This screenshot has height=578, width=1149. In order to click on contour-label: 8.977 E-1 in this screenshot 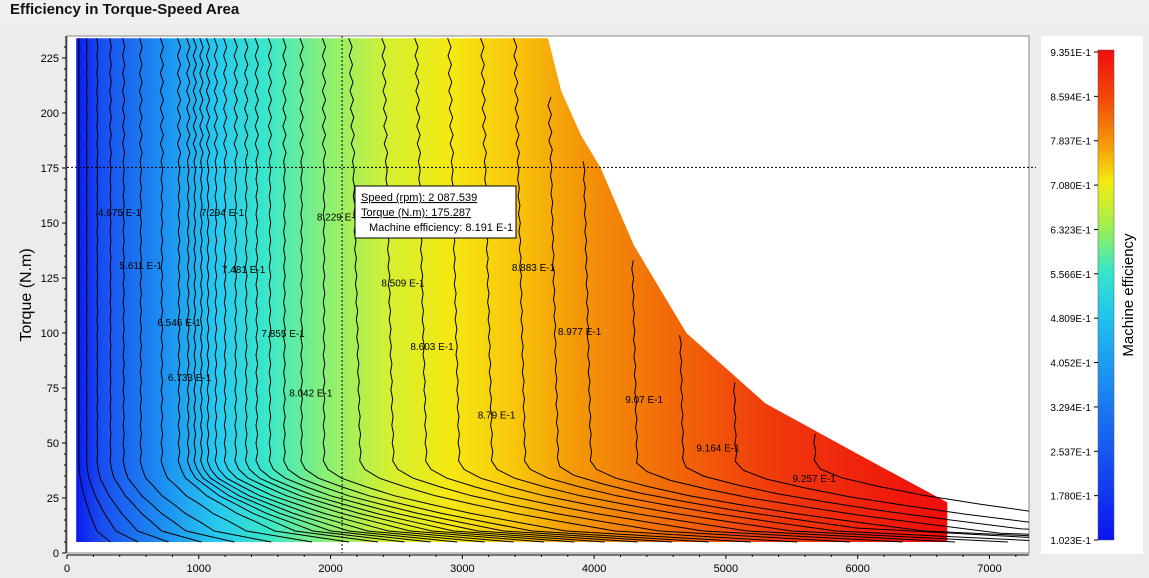, I will do `click(580, 332)`.